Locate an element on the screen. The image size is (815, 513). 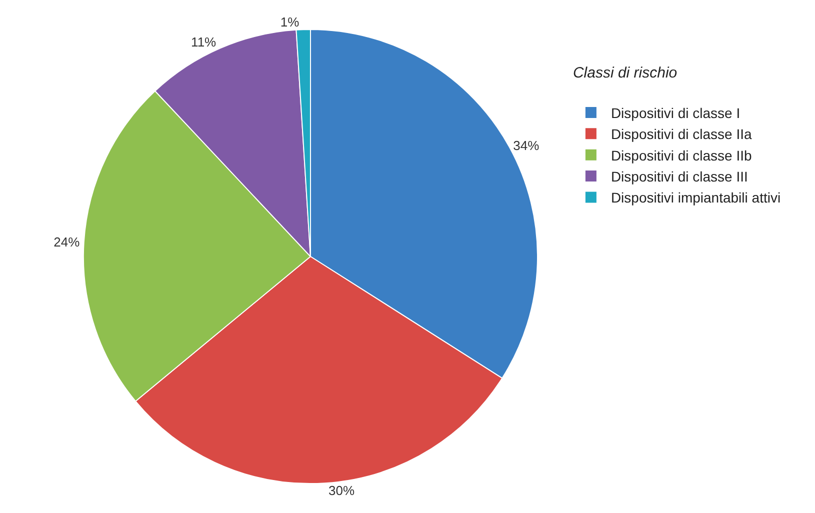
data-label: 11% is located at coordinates (204, 42).